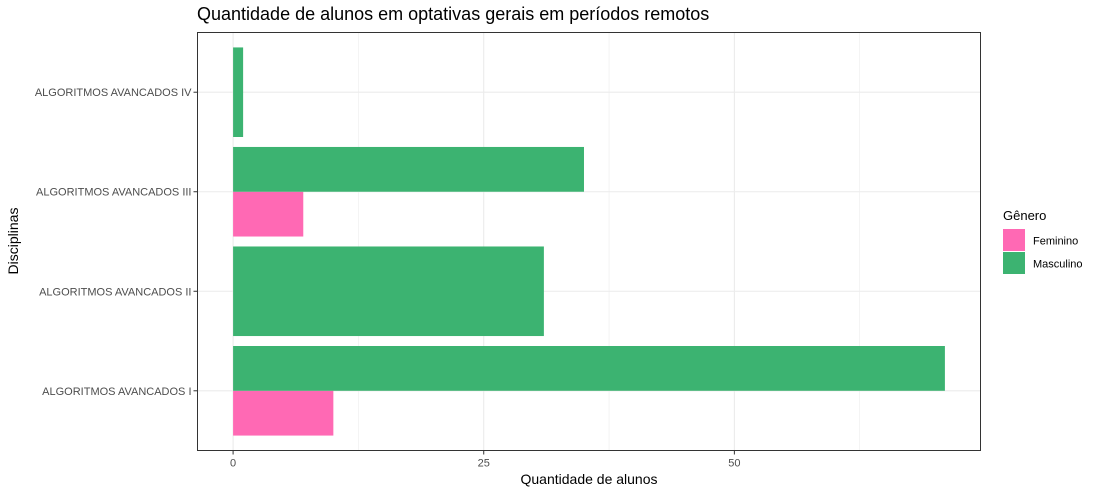  Describe the element at coordinates (233, 464) in the screenshot. I see `x-tick-label: 0` at that location.